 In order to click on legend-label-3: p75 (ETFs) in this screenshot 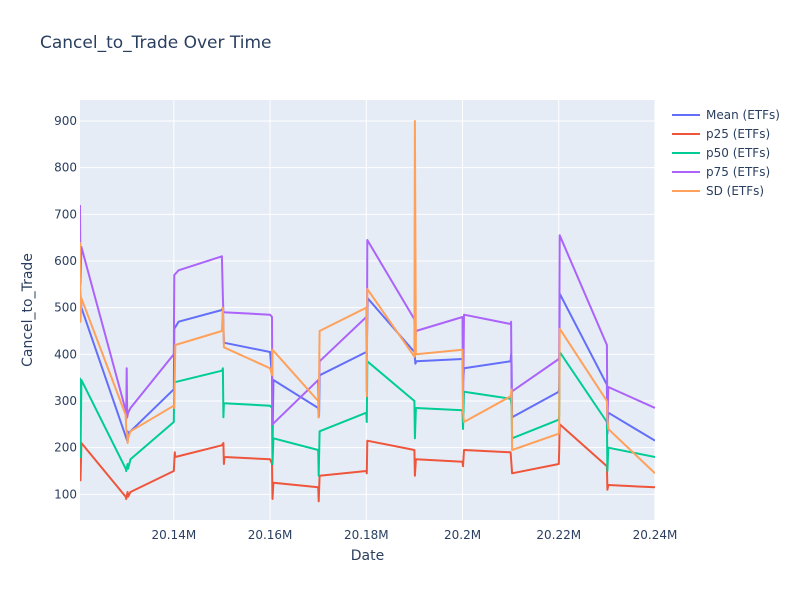, I will do `click(738, 172)`.